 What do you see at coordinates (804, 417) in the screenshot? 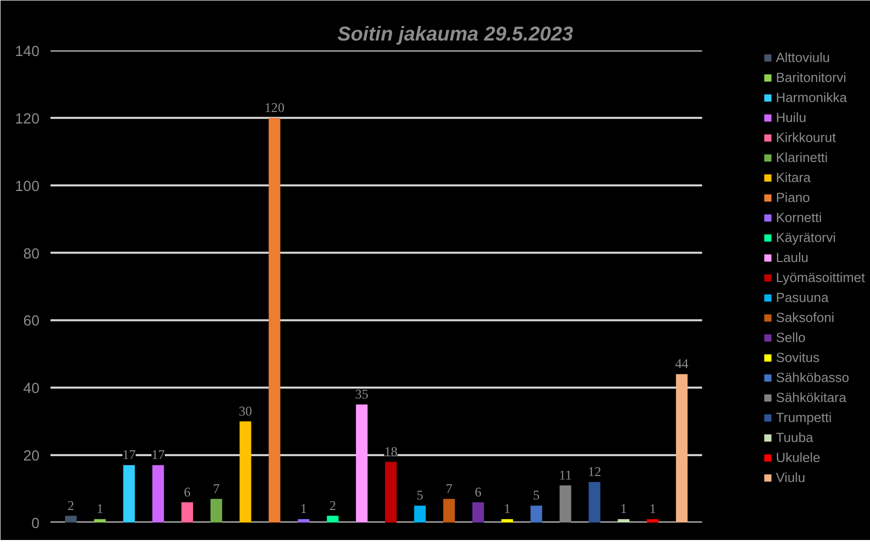
I see `legend-label: Trumpetti` at bounding box center [804, 417].